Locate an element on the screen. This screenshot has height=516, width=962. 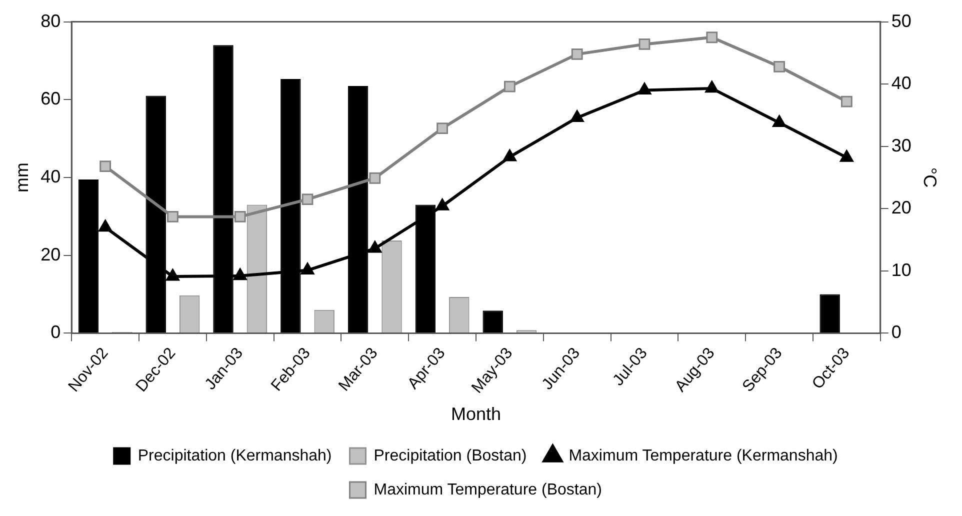
legend-label: Precipitation (Kermanshah) is located at coordinates (235, 455).